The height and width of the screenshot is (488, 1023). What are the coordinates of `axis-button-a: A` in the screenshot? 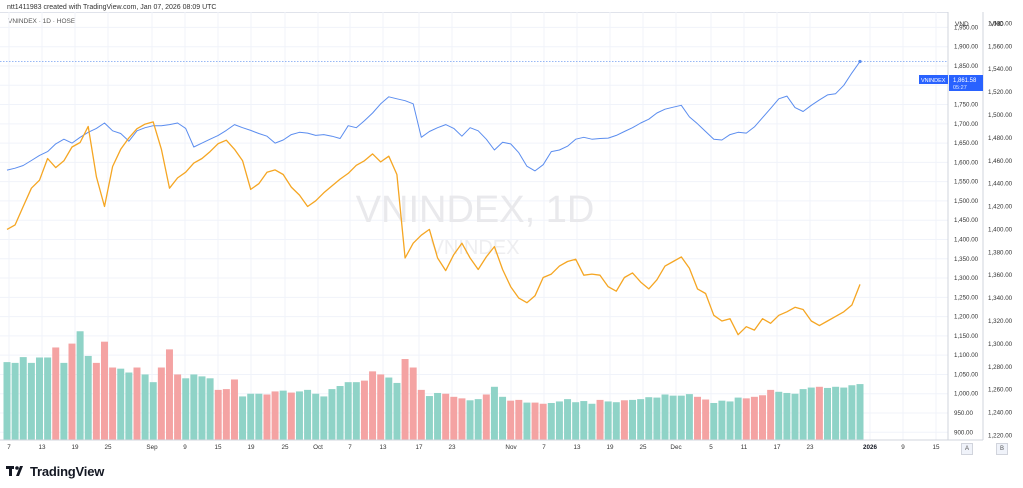 It's located at (967, 449).